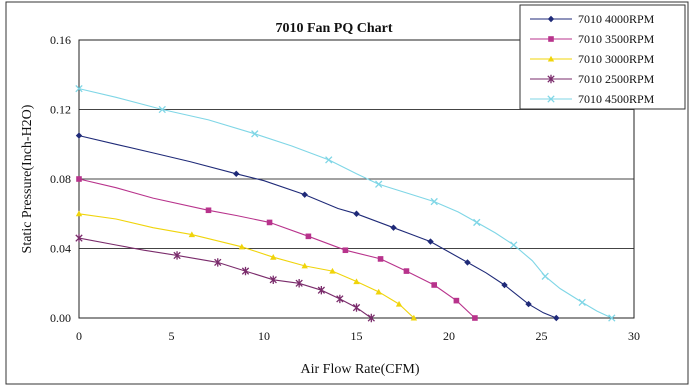 Image resolution: width=694 pixels, height=387 pixels. What do you see at coordinates (60, 249) in the screenshot?
I see `y-tick-label-1: 0.04` at bounding box center [60, 249].